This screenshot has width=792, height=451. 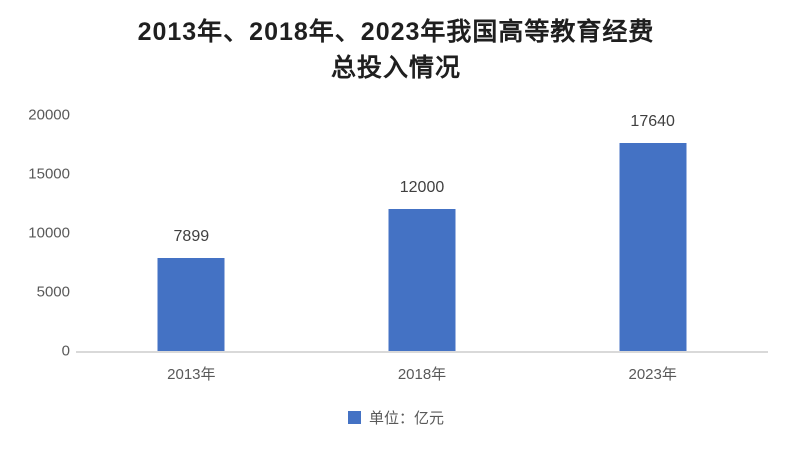 I want to click on legend-label: 单位：亿元, so click(x=406, y=418).